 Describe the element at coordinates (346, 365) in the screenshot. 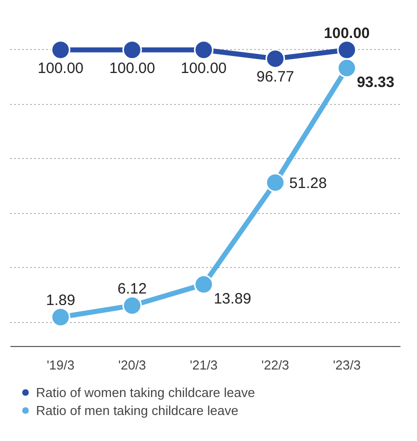

I see `x-tick-label: '23/3` at that location.